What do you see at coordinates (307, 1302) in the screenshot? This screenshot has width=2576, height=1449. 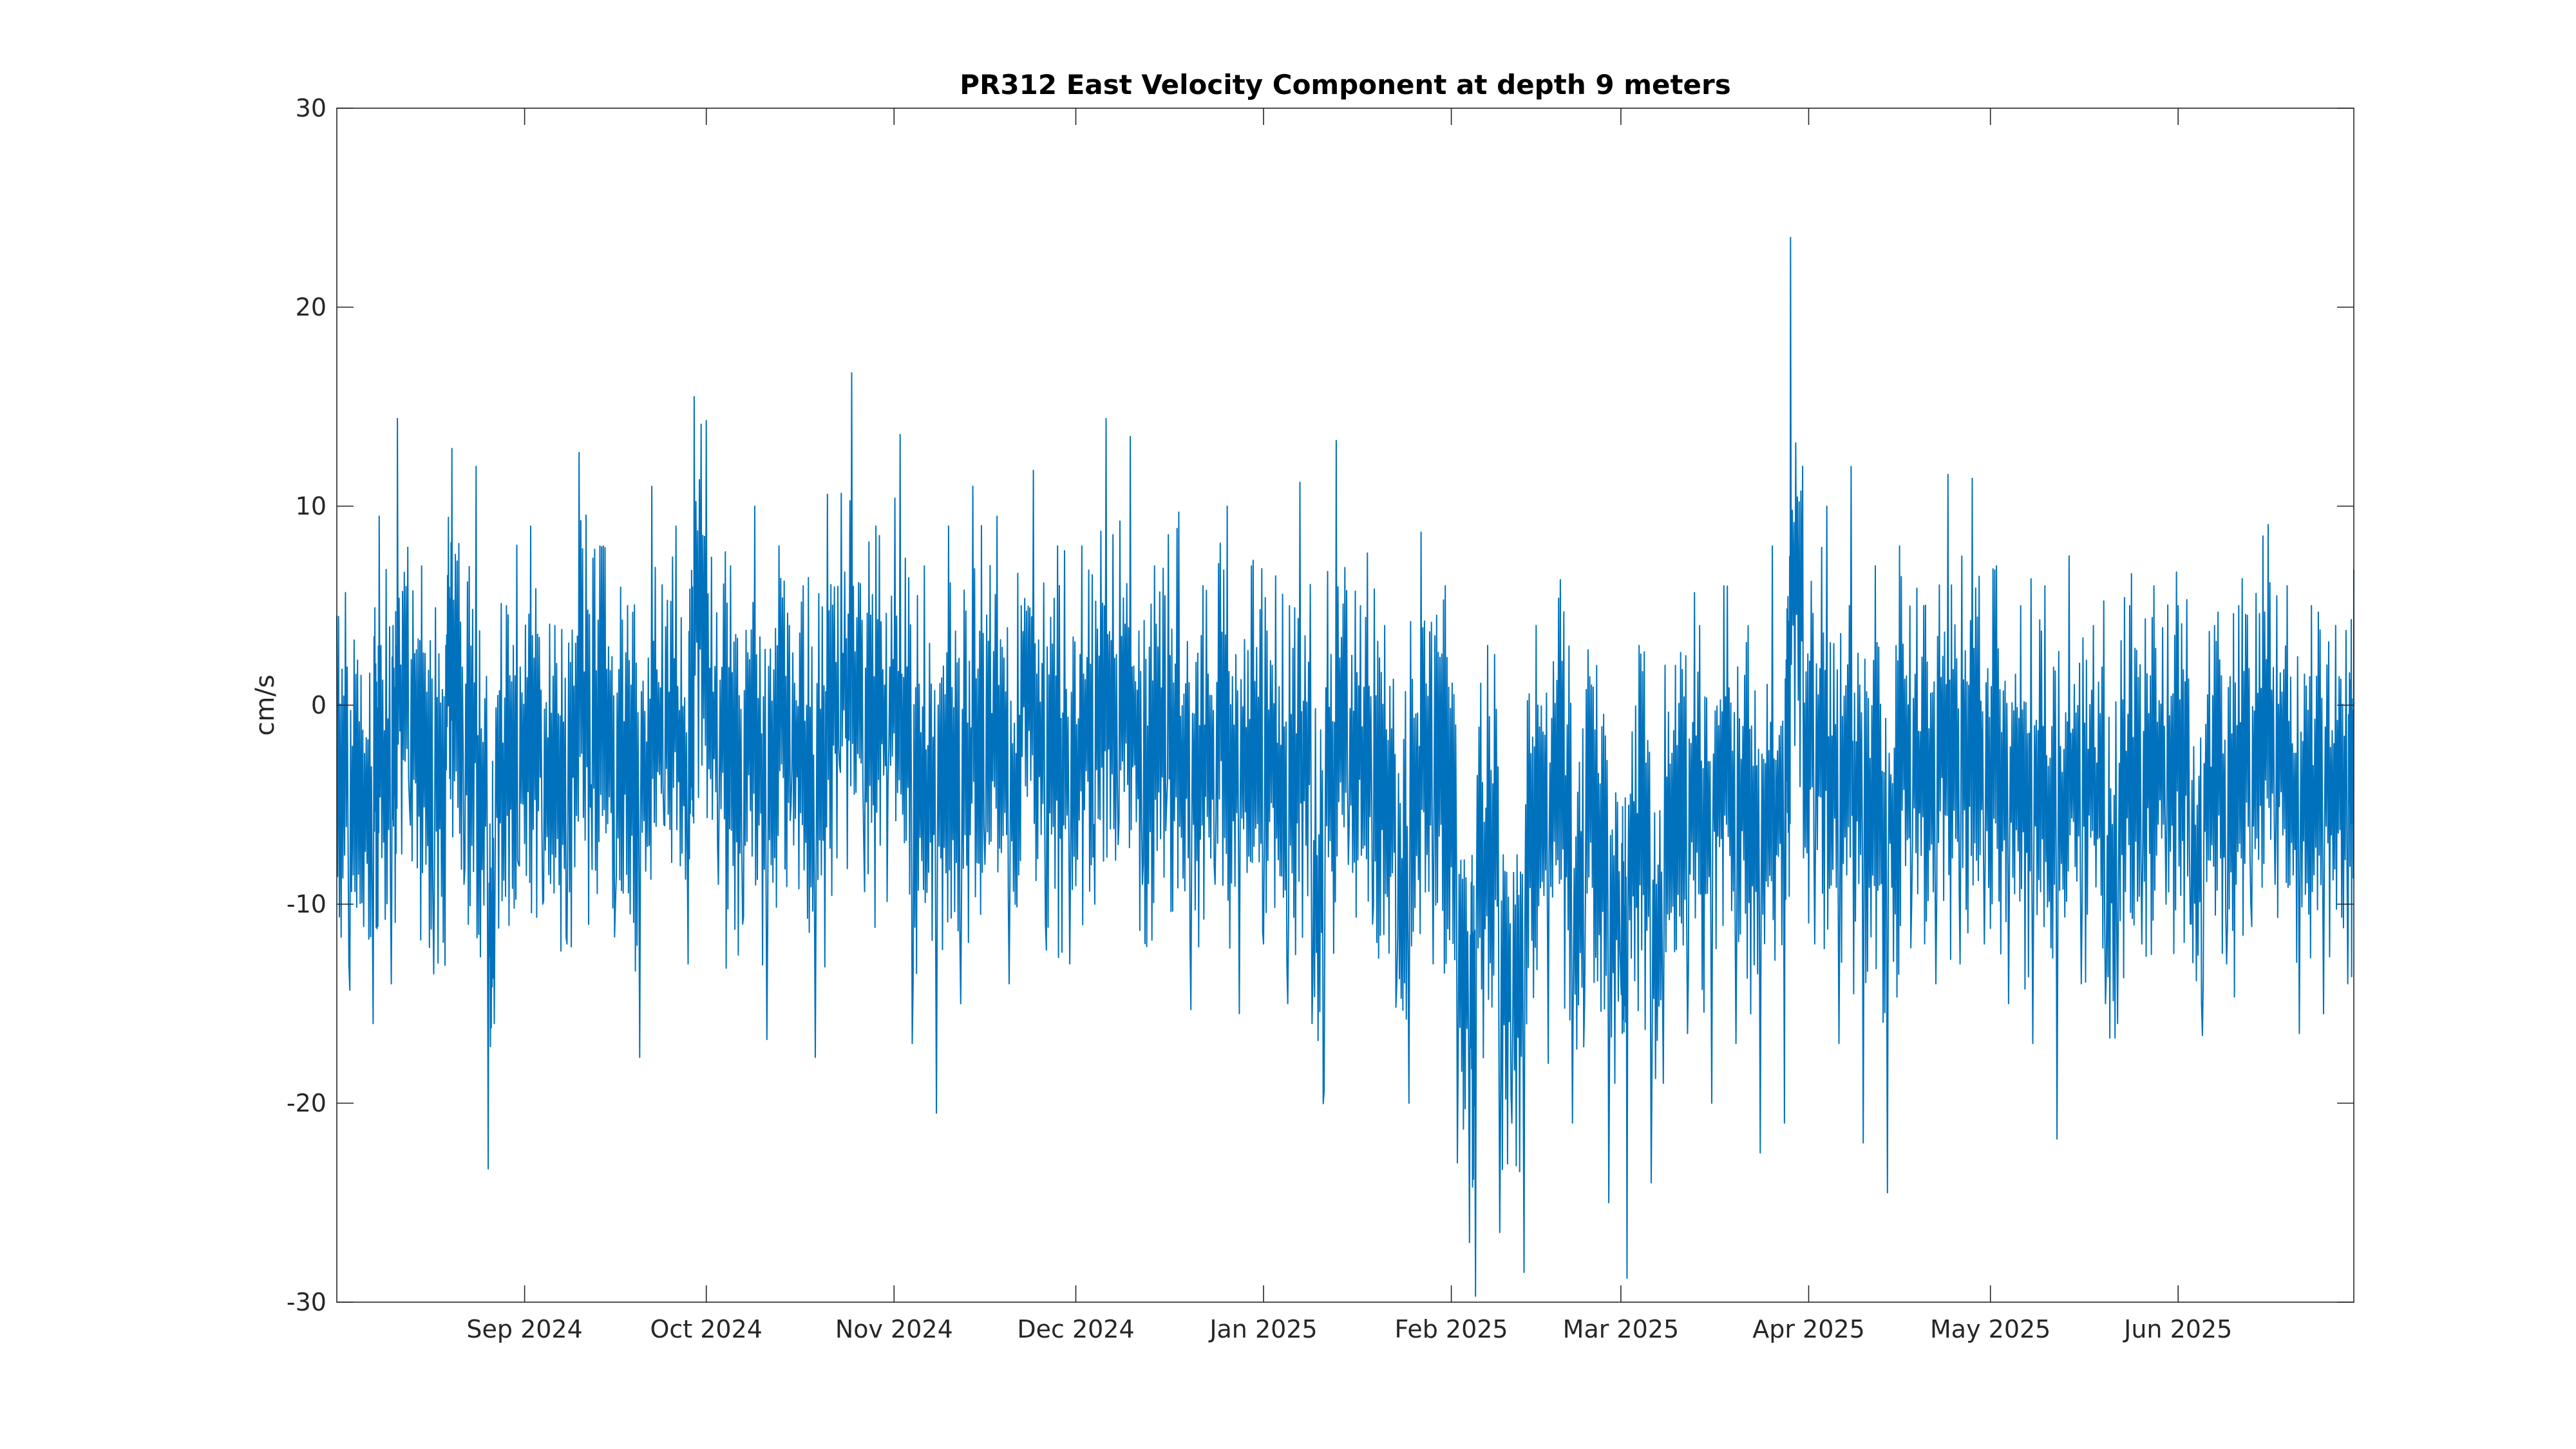 I see `y-tick-label: -30` at bounding box center [307, 1302].